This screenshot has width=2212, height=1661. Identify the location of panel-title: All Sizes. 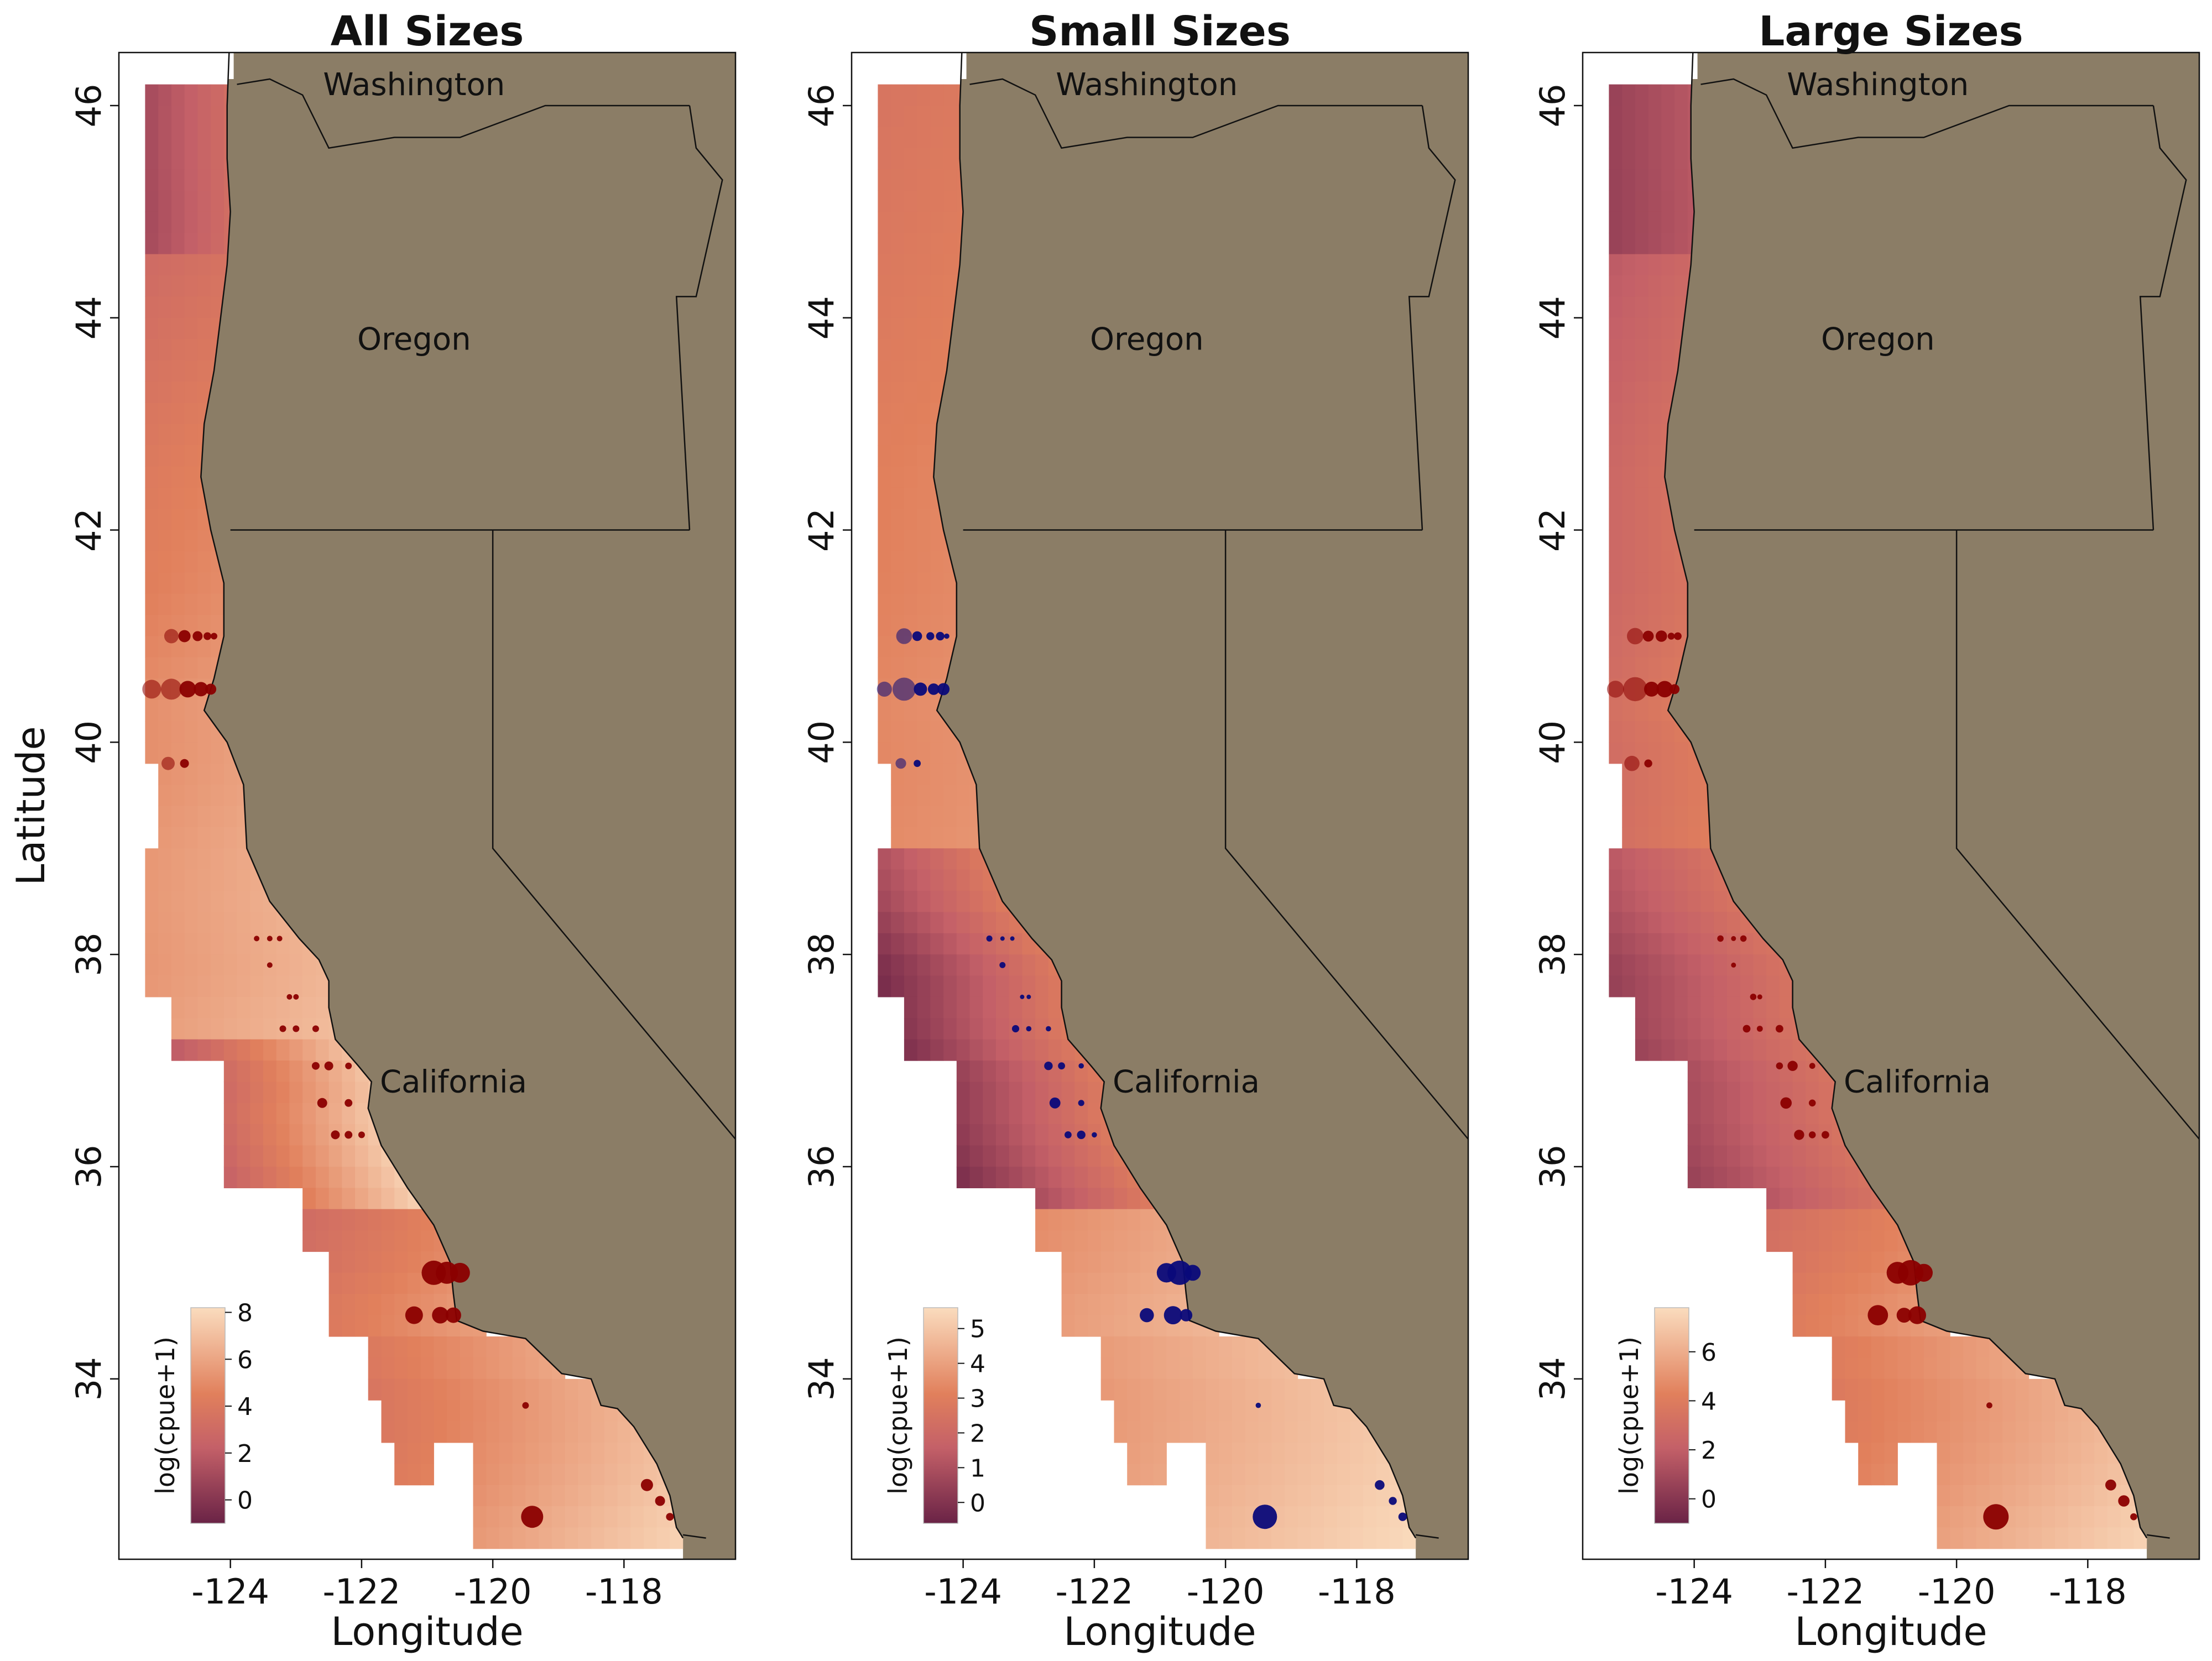
(428, 32).